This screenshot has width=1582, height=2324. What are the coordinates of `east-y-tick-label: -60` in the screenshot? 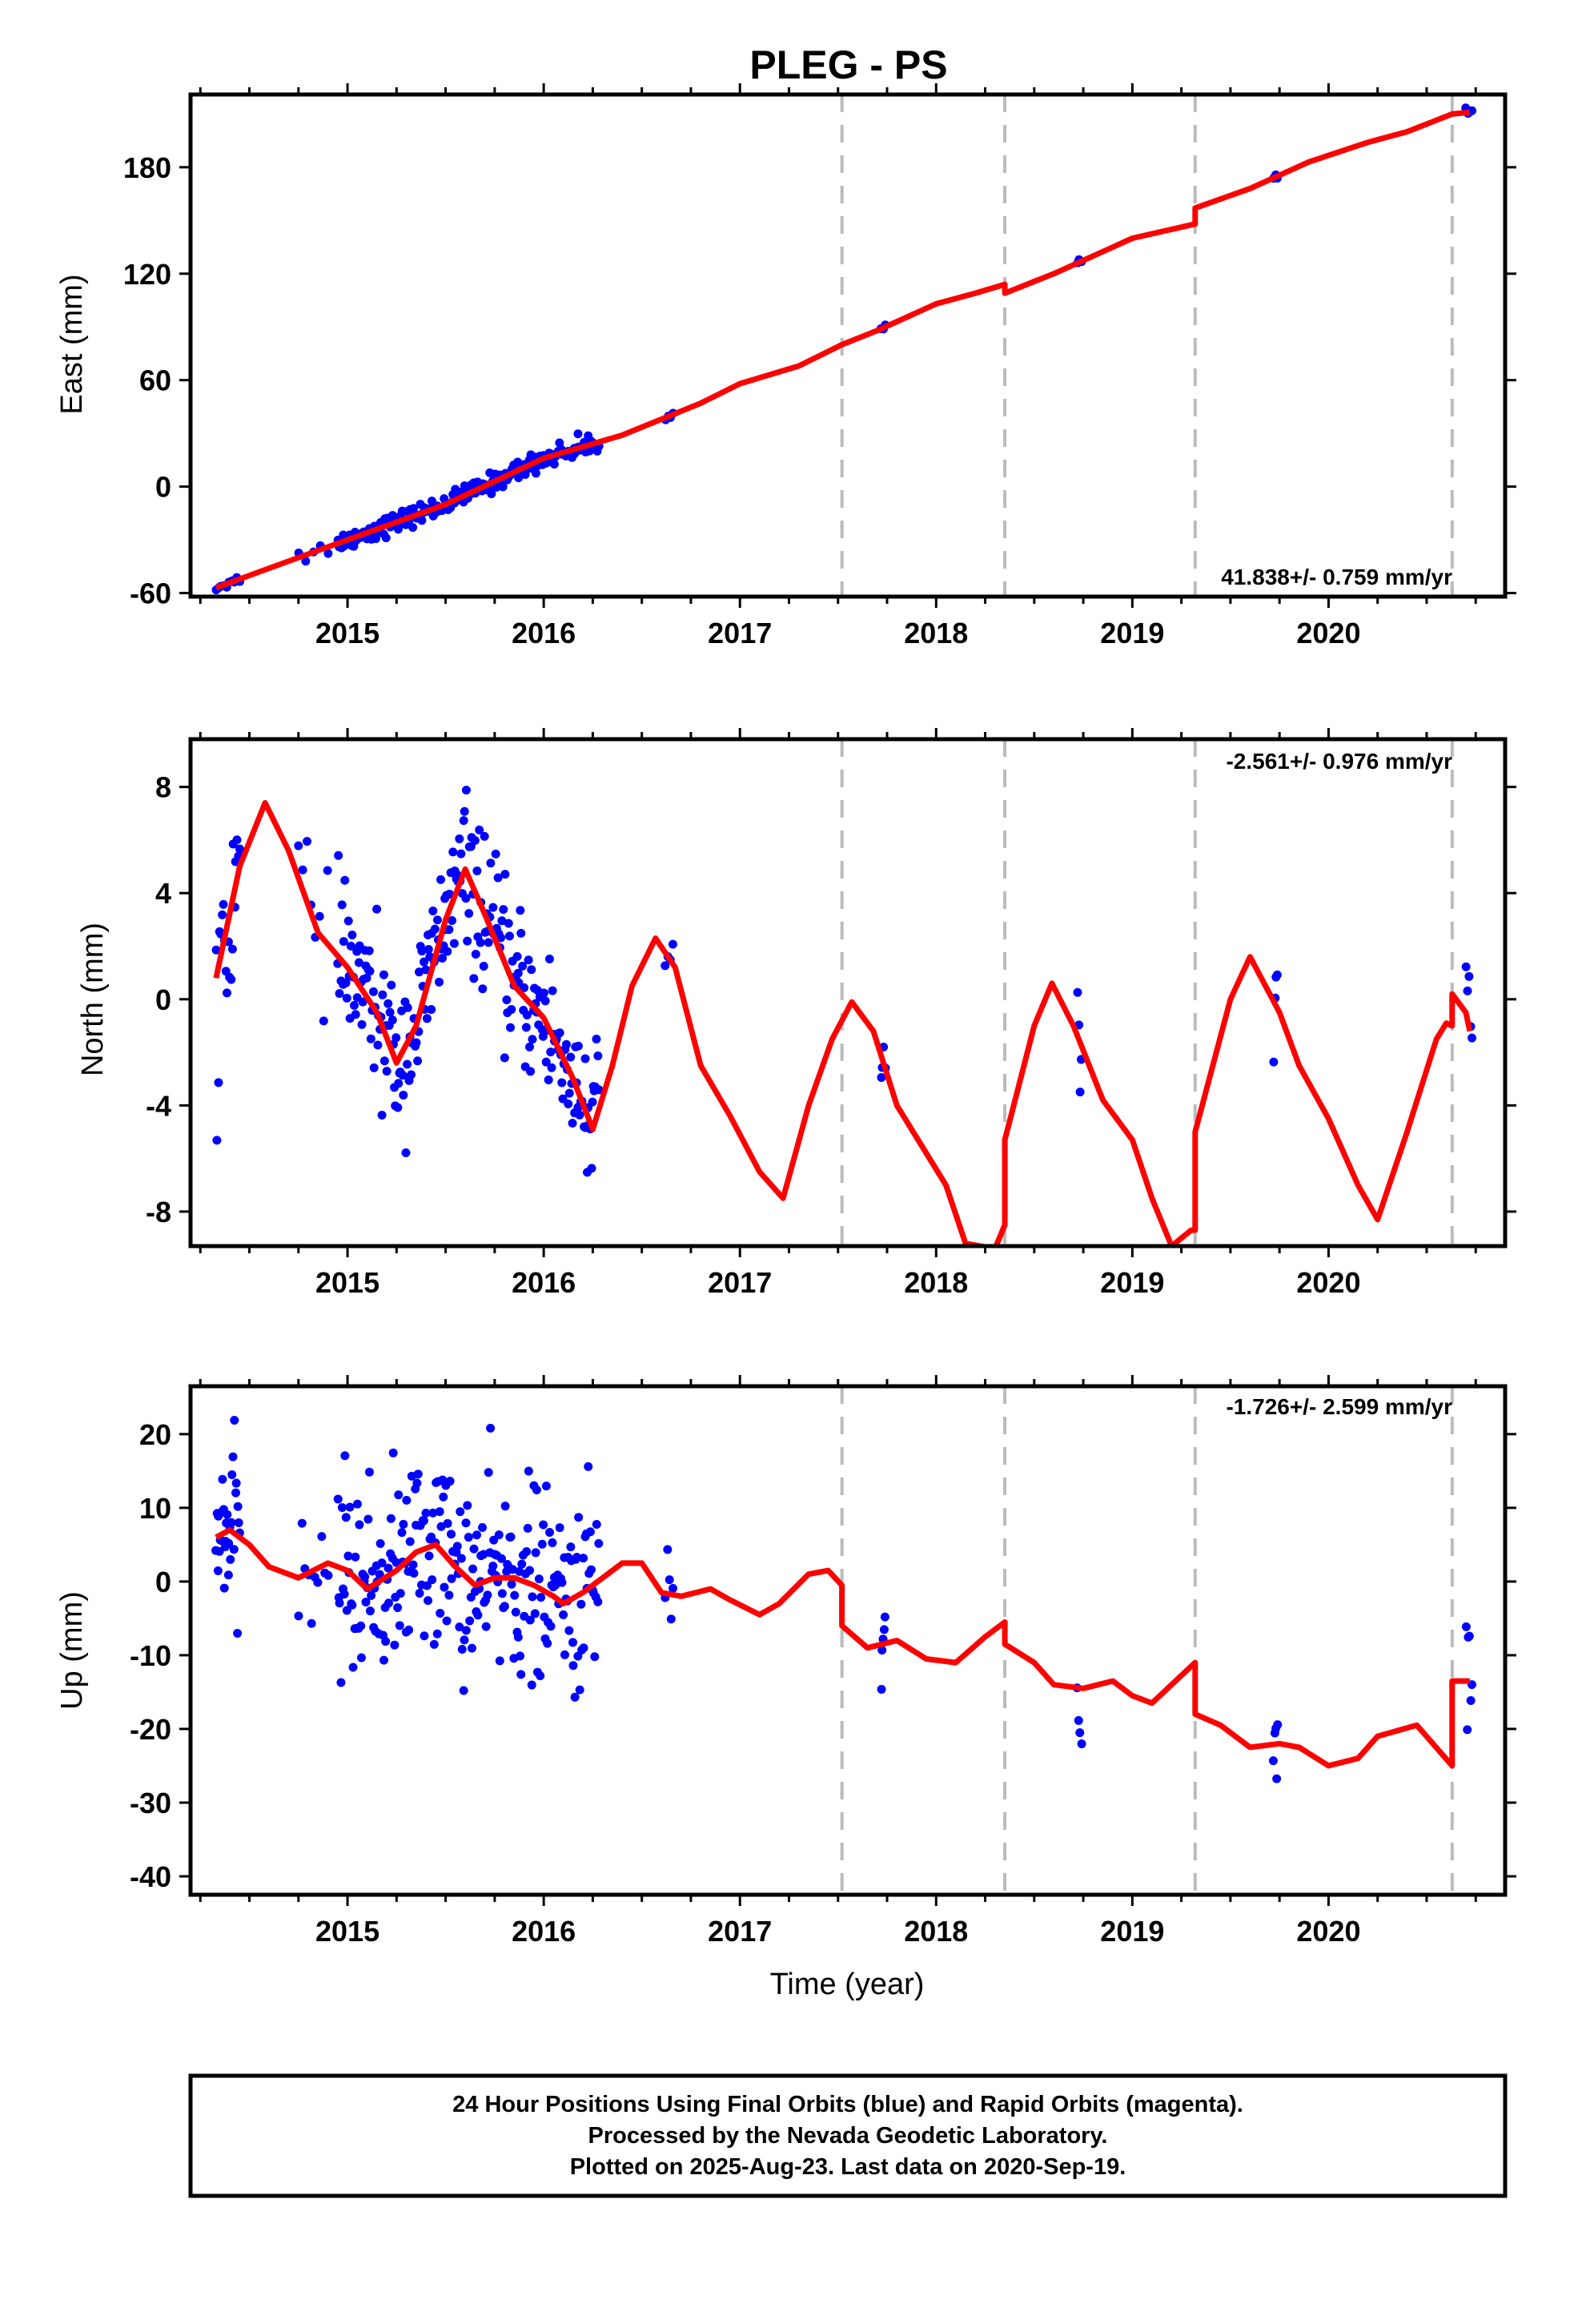 It's located at (151, 593).